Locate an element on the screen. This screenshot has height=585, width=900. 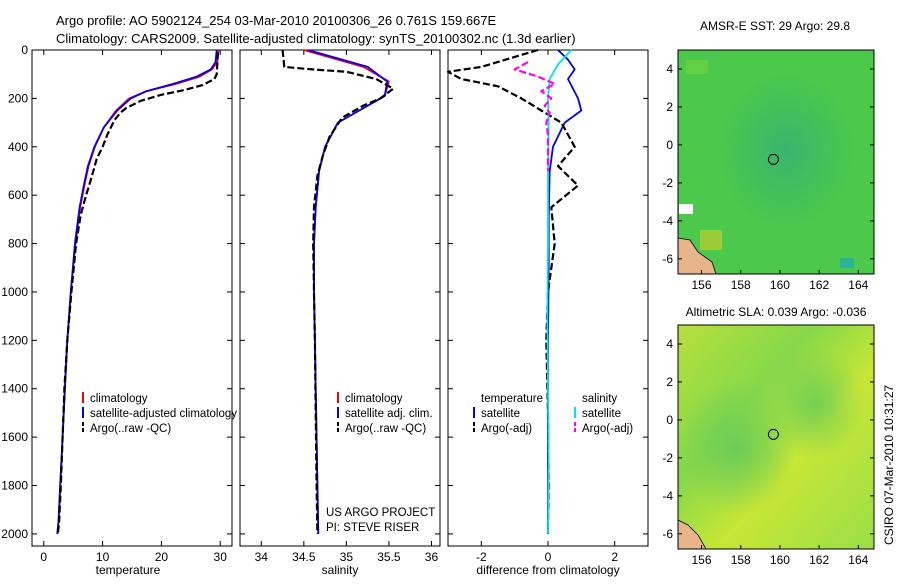
legend-title-salinity: salinity is located at coordinates (599, 399).